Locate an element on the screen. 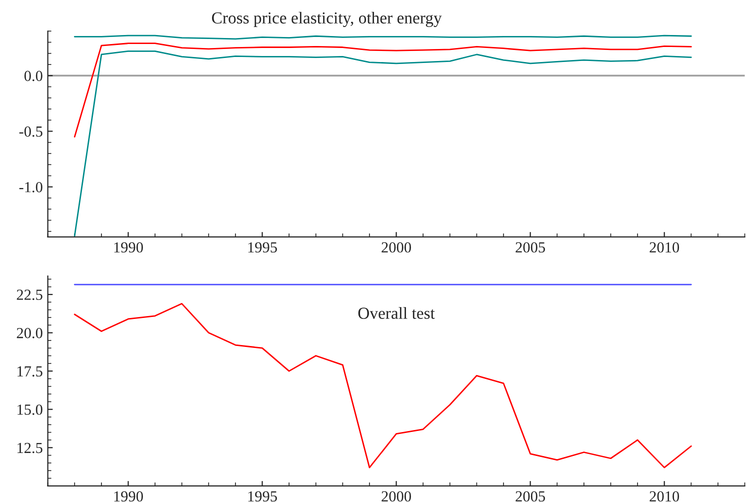  y-tick-label: 22.5 is located at coordinates (29, 295).